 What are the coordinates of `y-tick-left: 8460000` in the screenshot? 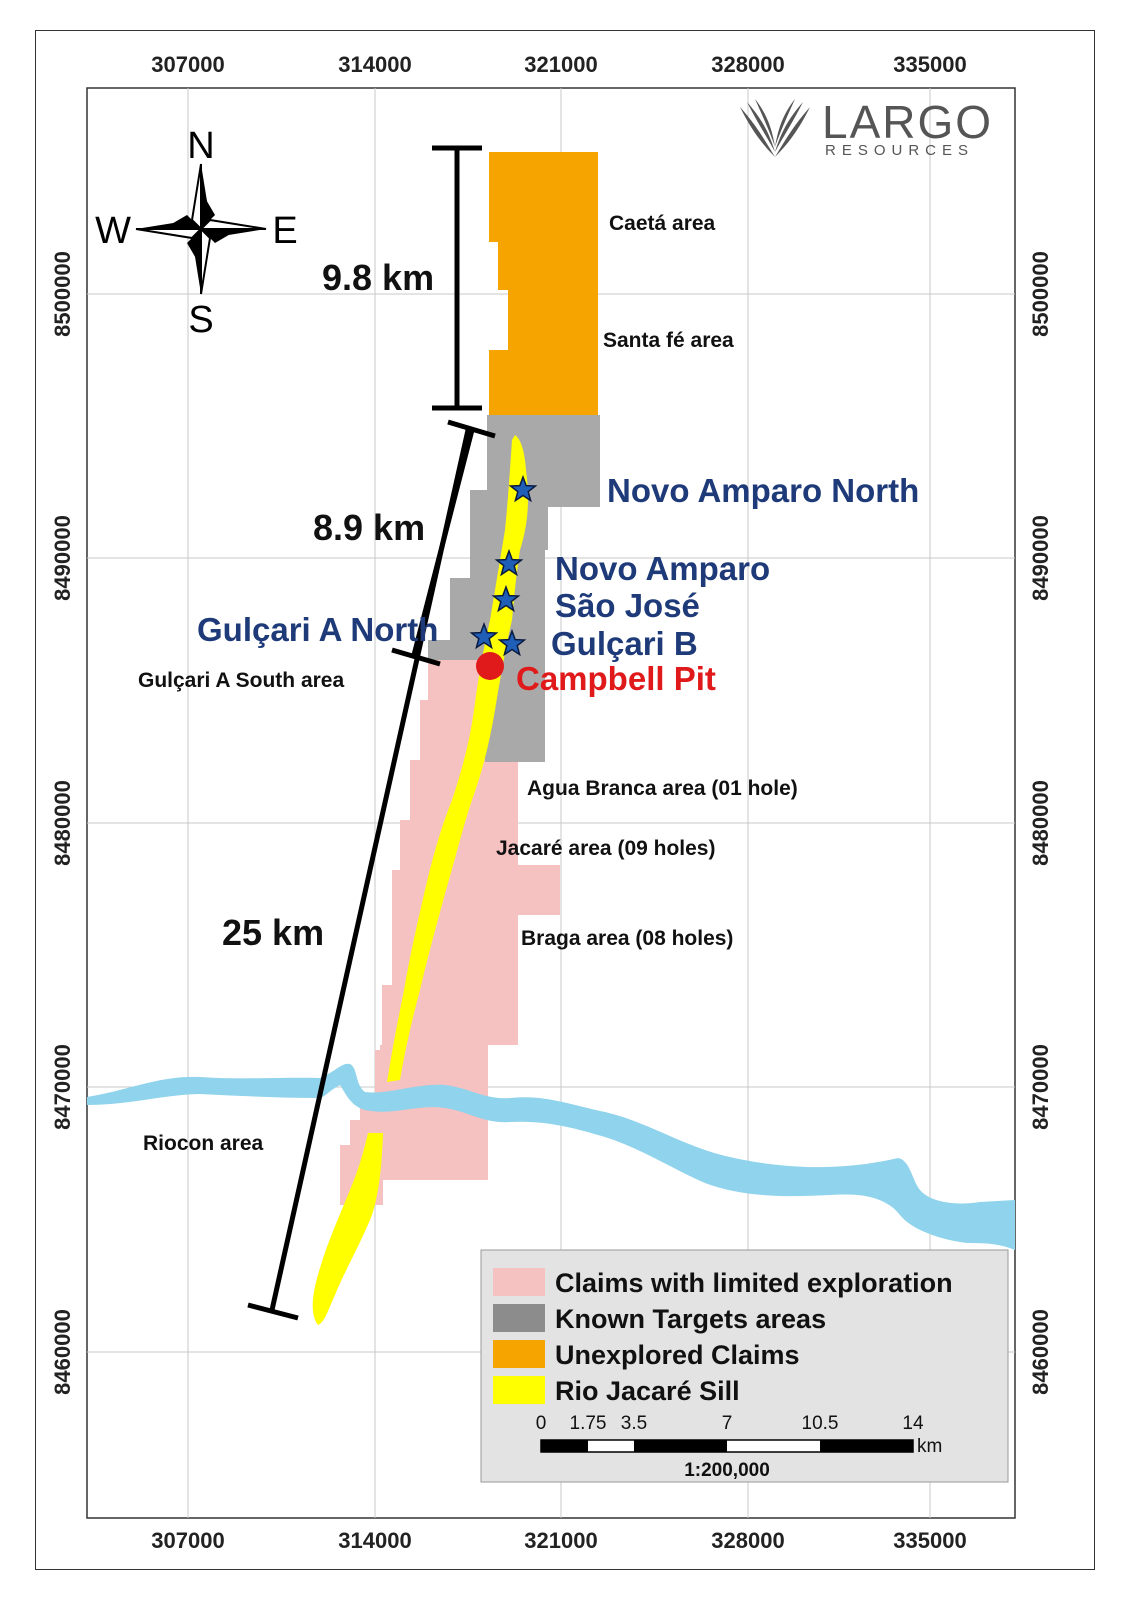 It's located at (62, 1352).